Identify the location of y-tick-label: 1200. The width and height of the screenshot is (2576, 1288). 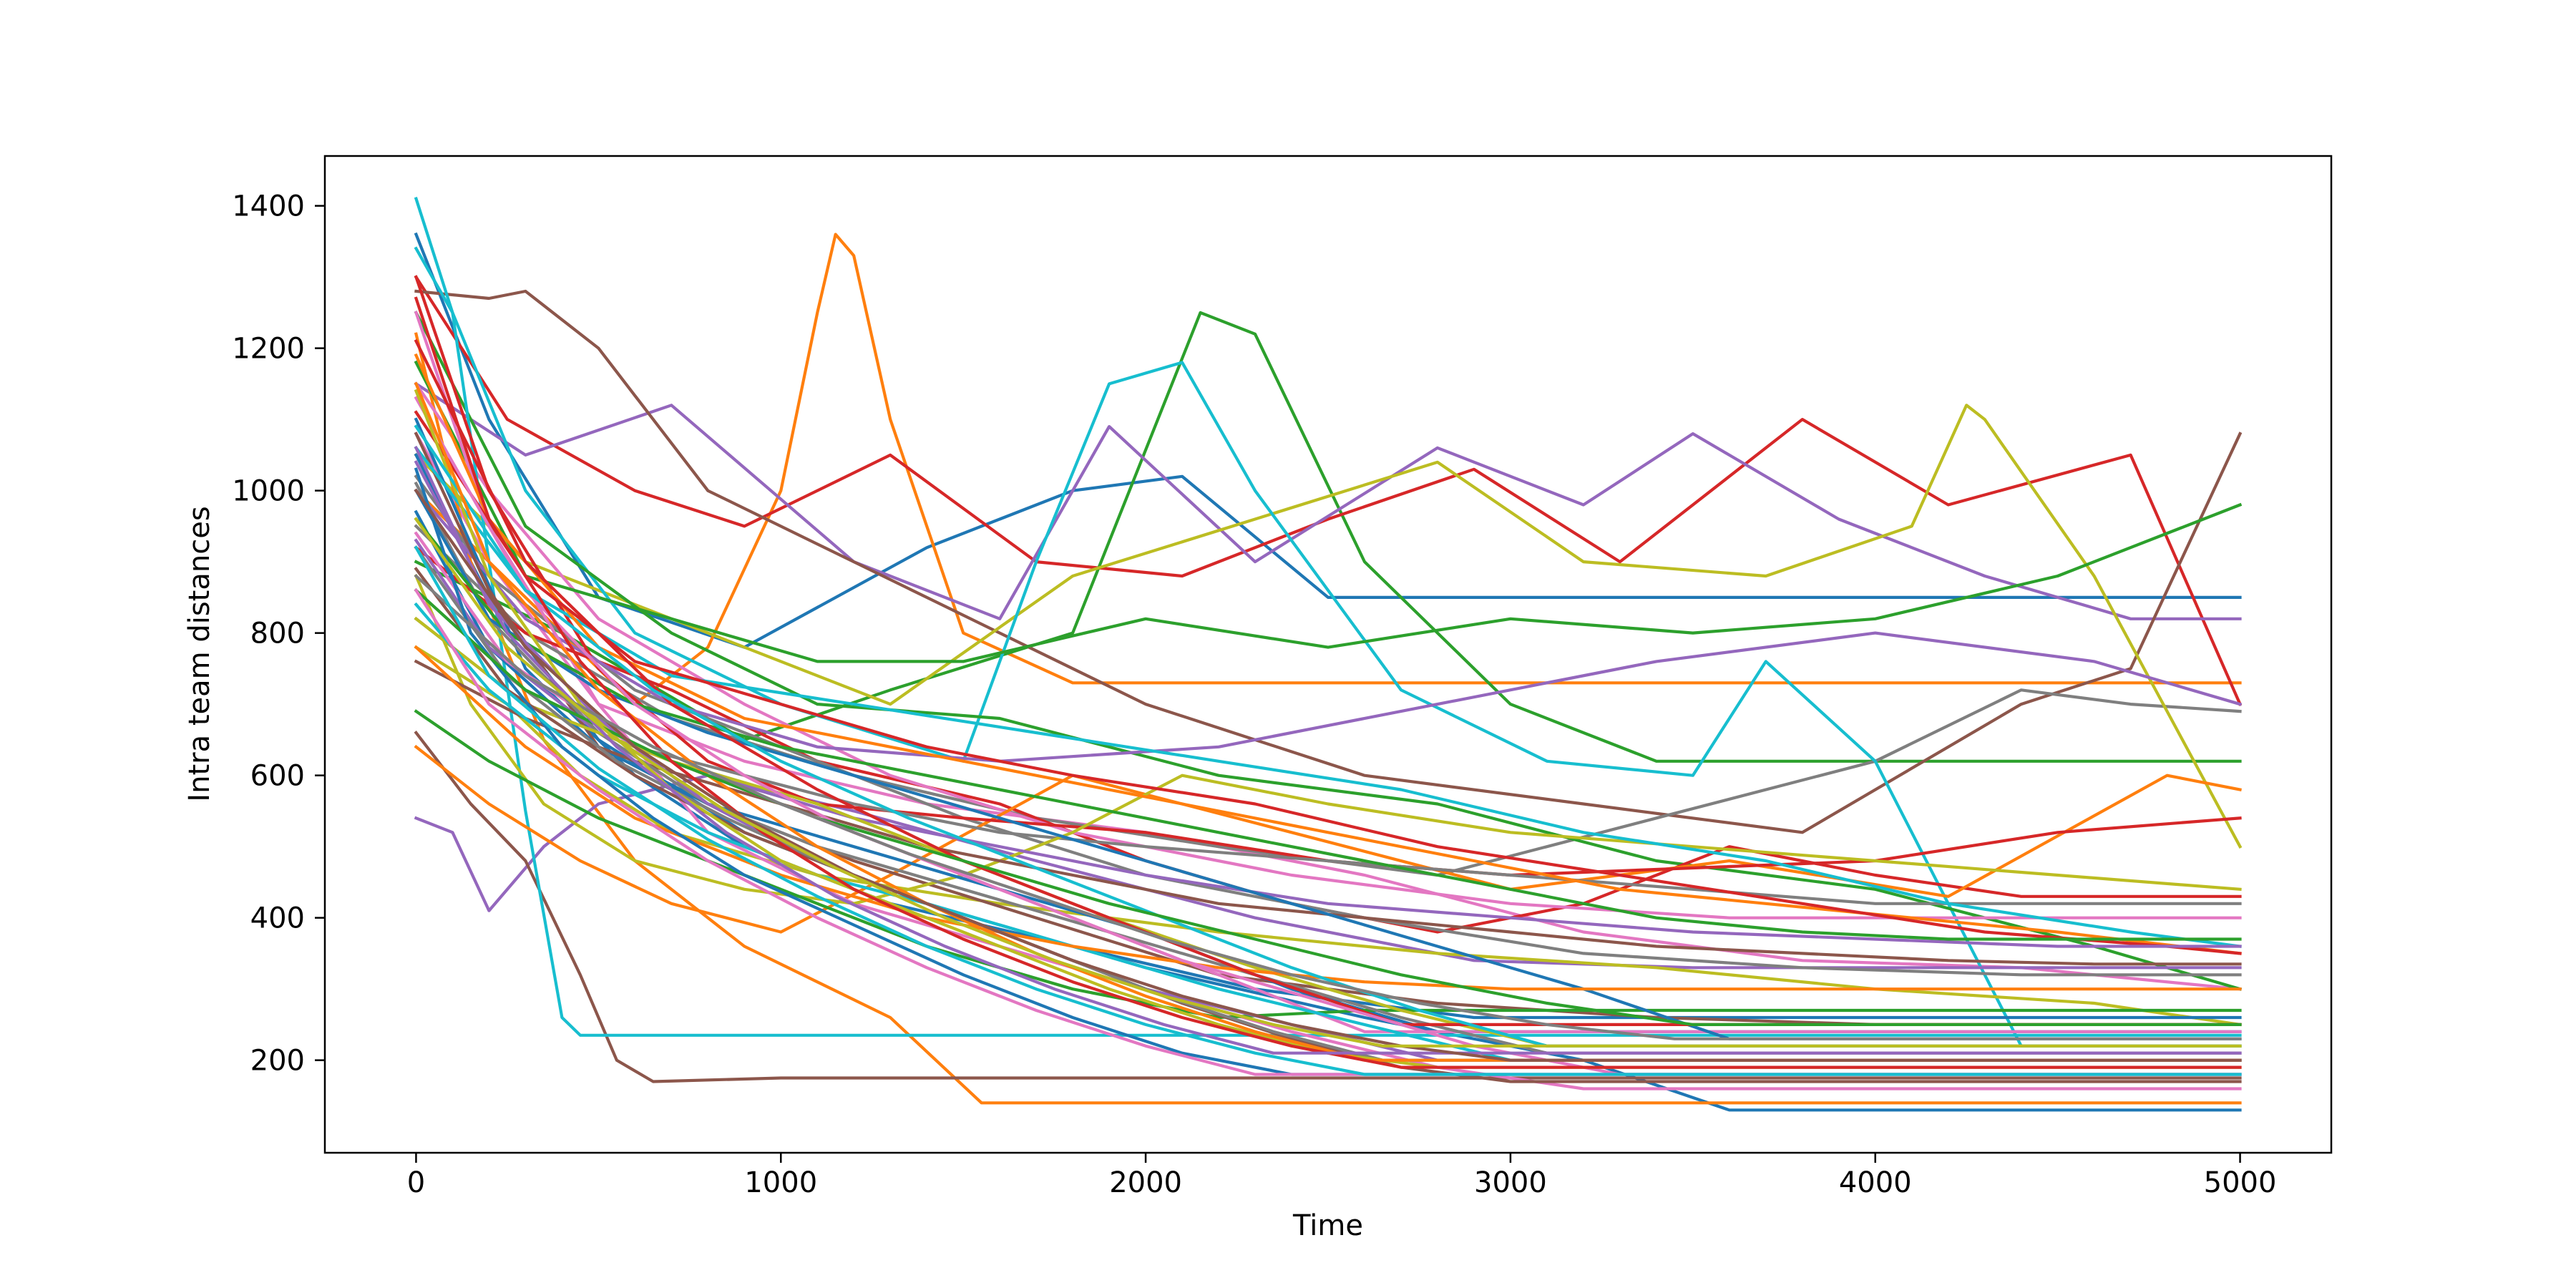
(268, 349).